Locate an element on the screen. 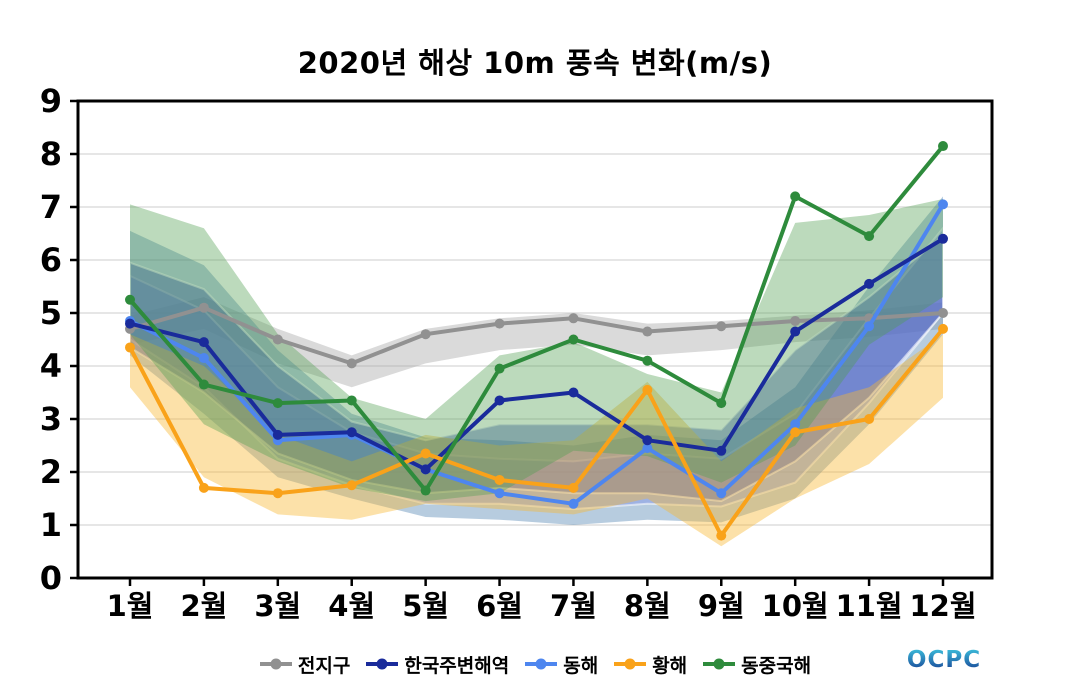  y-tick-label: 5 is located at coordinates (51, 313).